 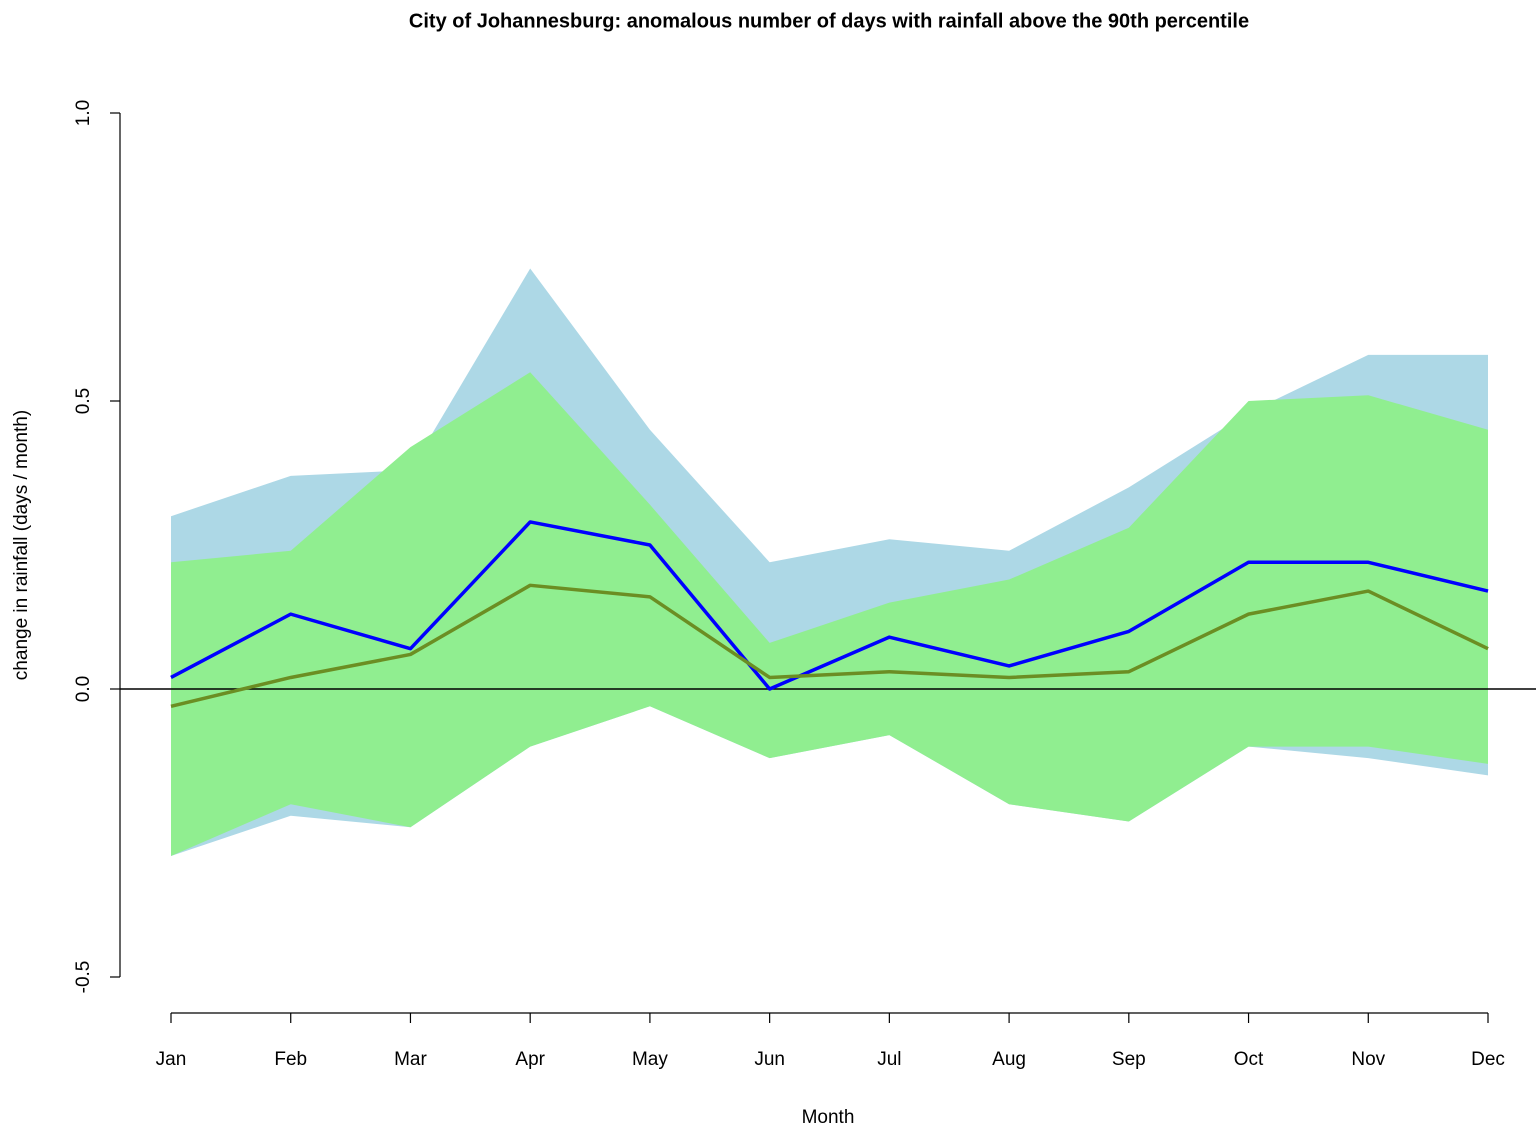 I want to click on x-tick-label: Jan, so click(x=171, y=1059).